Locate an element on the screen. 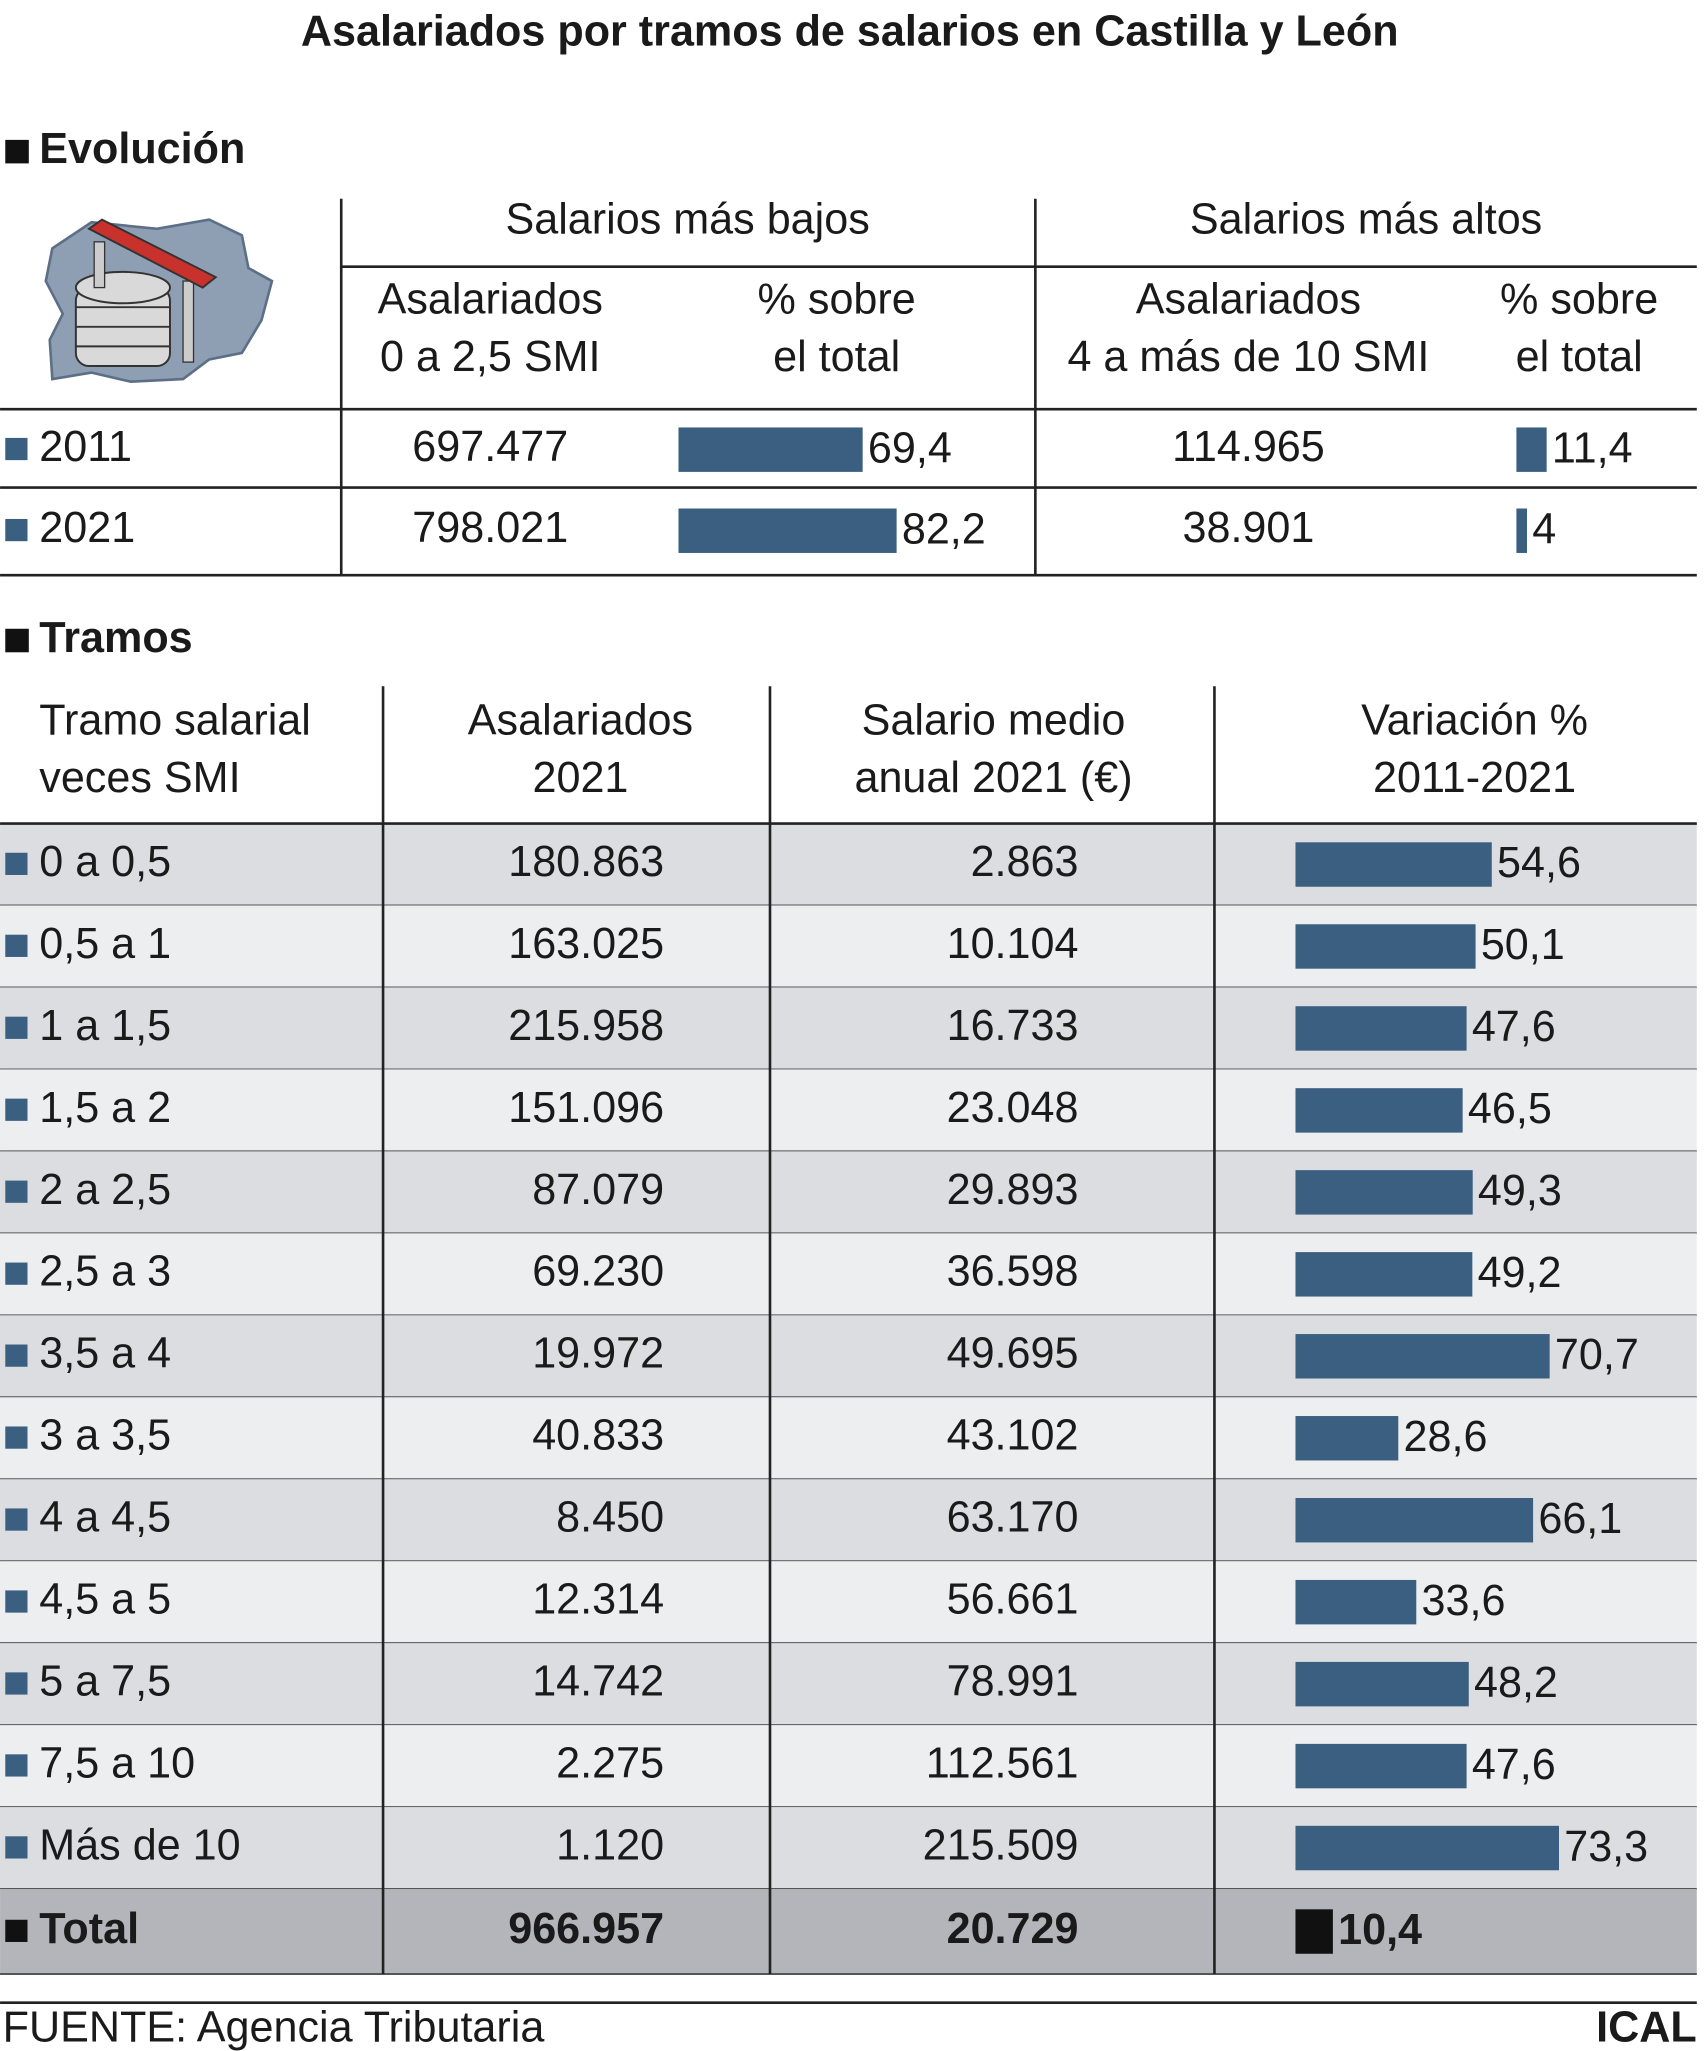  footer-source: FUENTE: Agencia Tributaria is located at coordinates (274, 2027).